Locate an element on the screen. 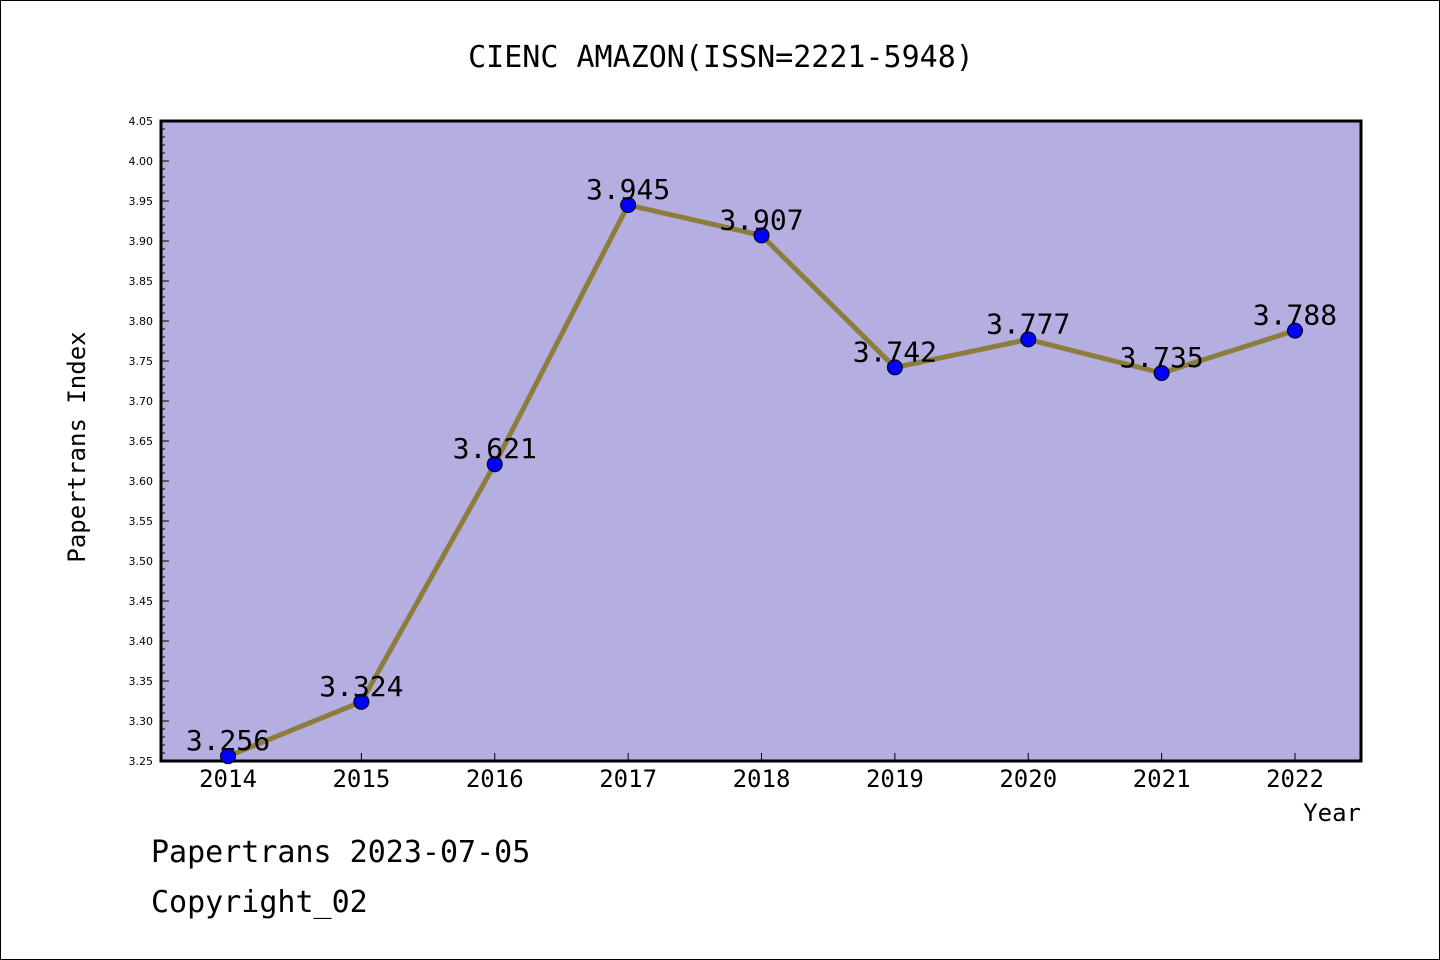 The image size is (1440, 960). y-tick-label: 3.90 is located at coordinates (141, 241).